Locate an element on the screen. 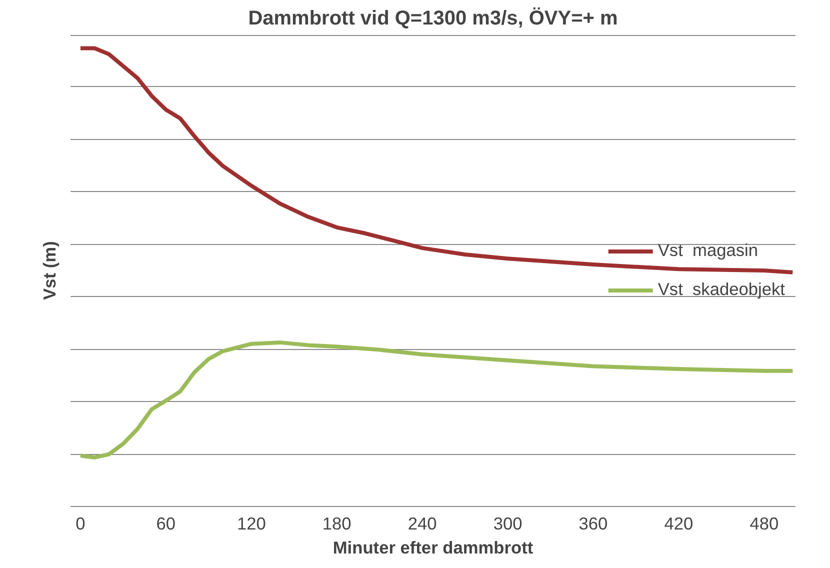 The image size is (830, 568). legend-label: Vst skadeobjekt is located at coordinates (721, 289).